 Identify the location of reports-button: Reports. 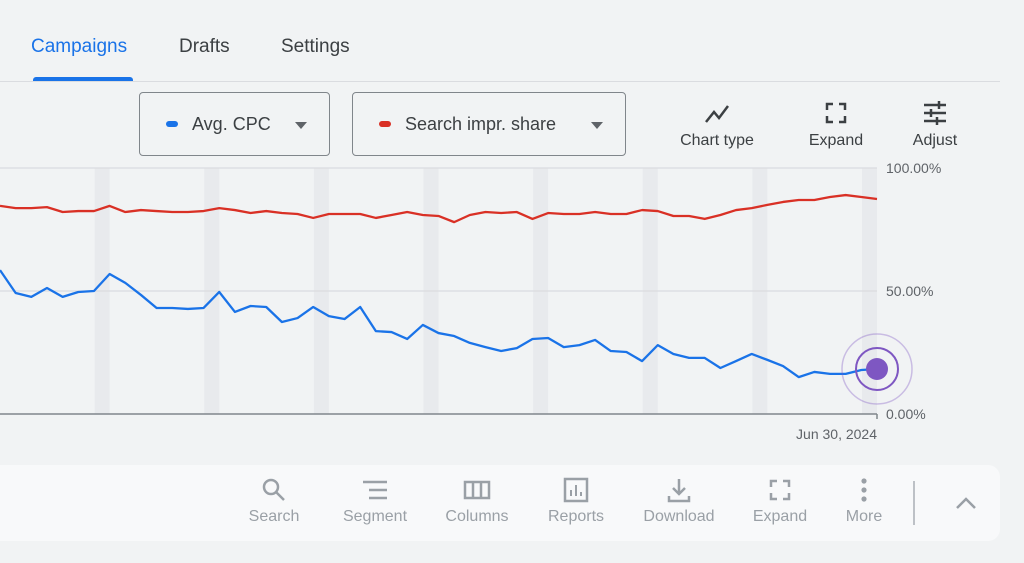
(576, 501).